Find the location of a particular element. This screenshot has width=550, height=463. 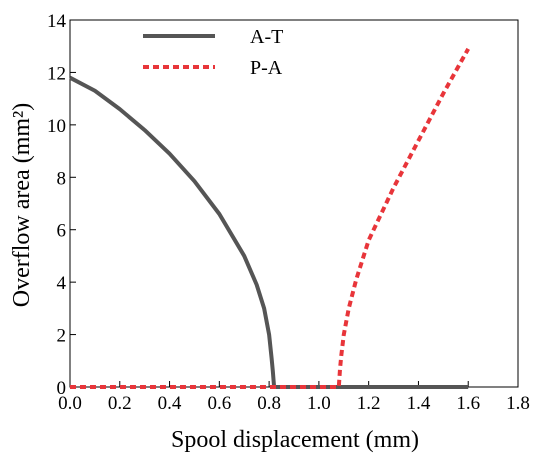

x-tick-label: 0.2 is located at coordinates (120, 403).